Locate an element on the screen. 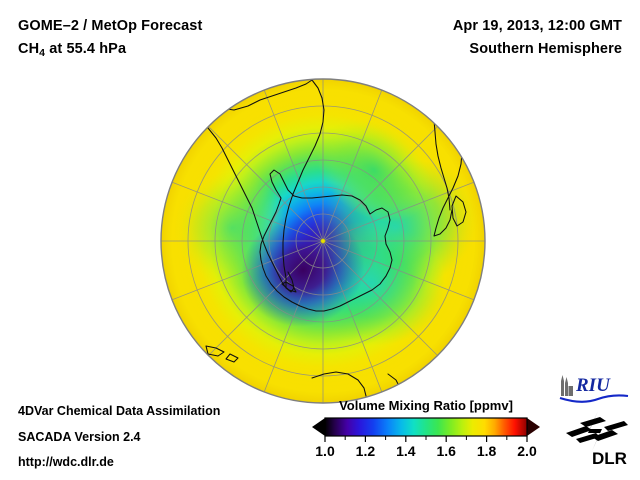 This screenshot has height=480, width=640. riu-swoosh is located at coordinates (594, 398).